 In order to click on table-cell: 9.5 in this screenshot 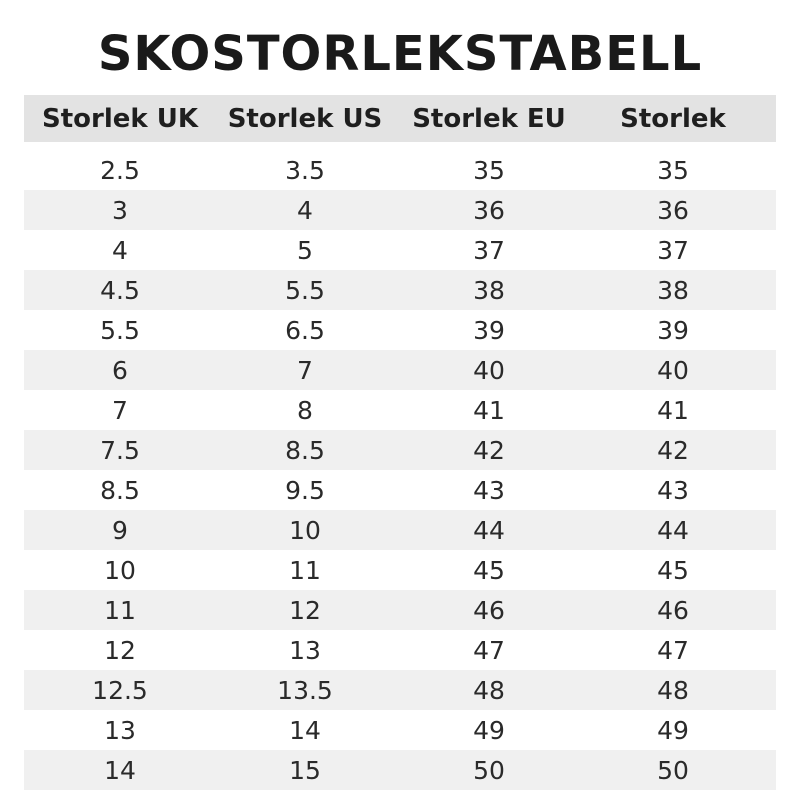, I will do `click(305, 490)`.